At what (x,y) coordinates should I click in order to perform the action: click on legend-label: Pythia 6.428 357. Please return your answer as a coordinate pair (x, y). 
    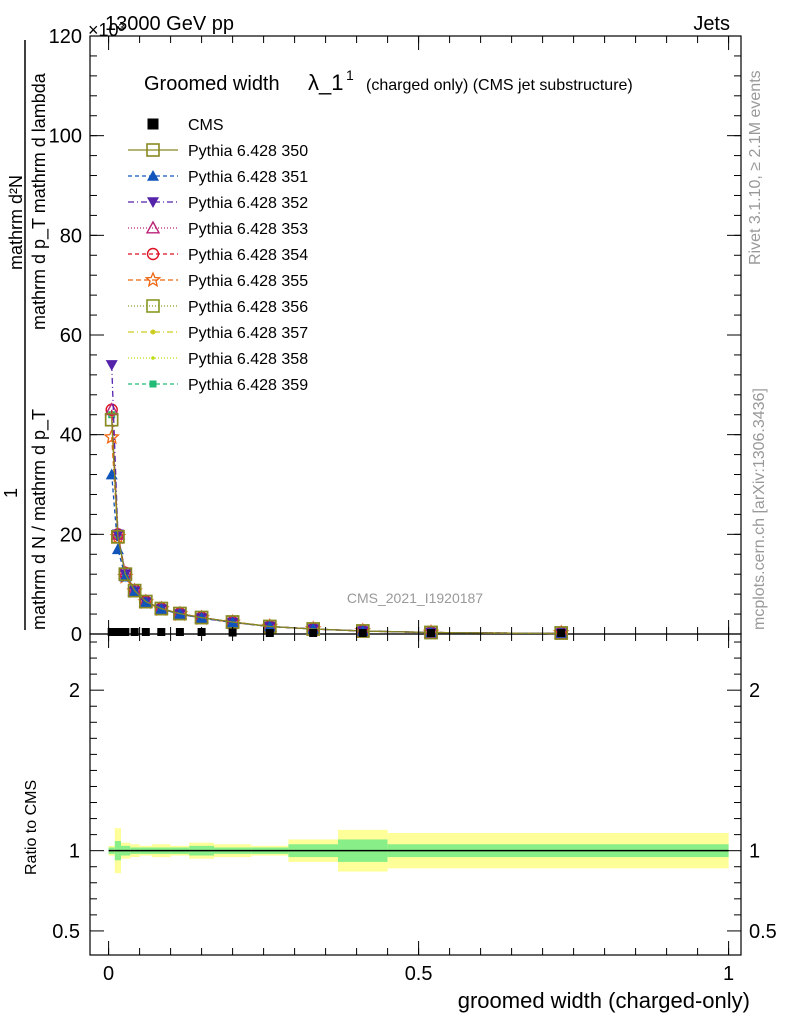
    Looking at the image, I should click on (248, 333).